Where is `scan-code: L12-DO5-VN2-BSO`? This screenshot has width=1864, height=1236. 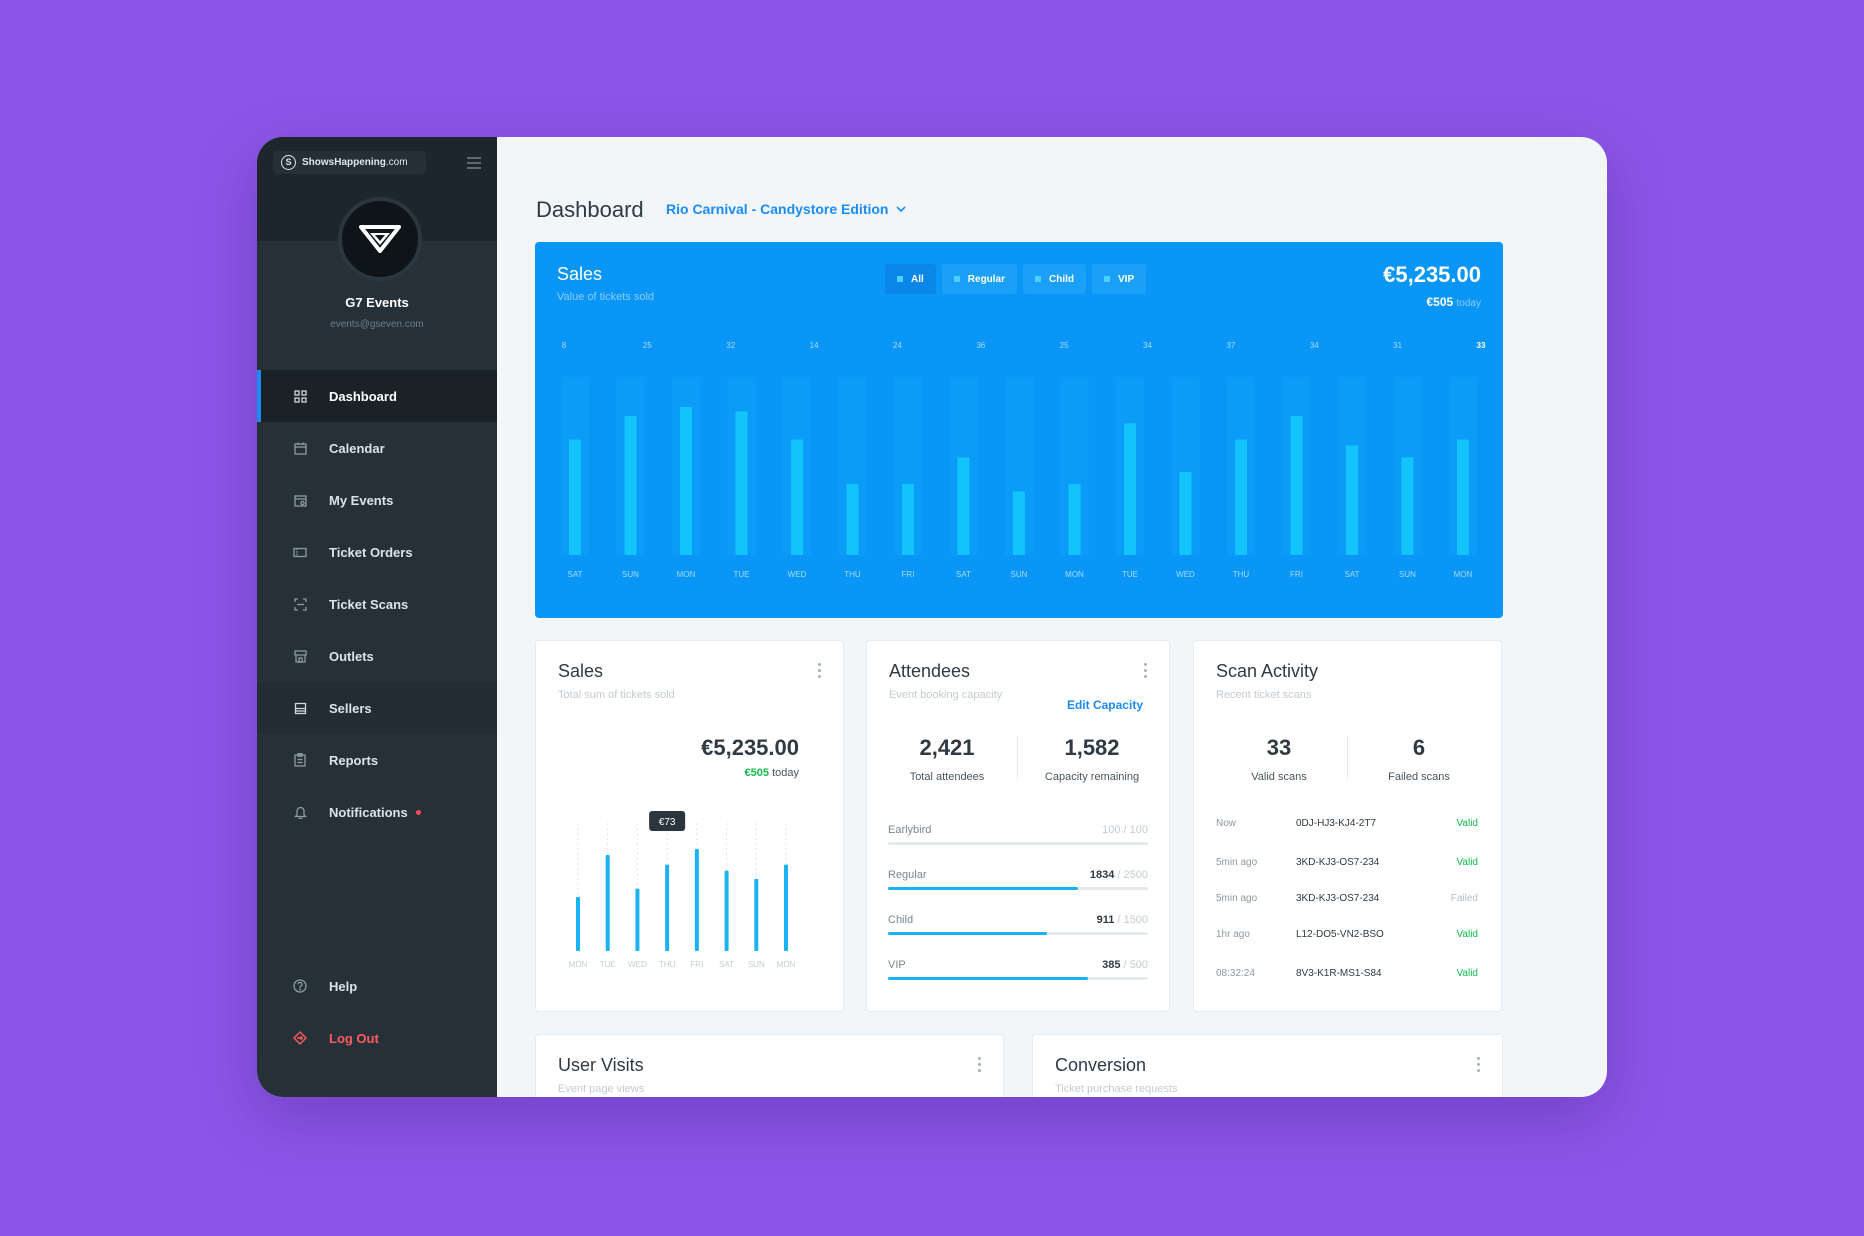 scan-code: L12-DO5-VN2-BSO is located at coordinates (1340, 934).